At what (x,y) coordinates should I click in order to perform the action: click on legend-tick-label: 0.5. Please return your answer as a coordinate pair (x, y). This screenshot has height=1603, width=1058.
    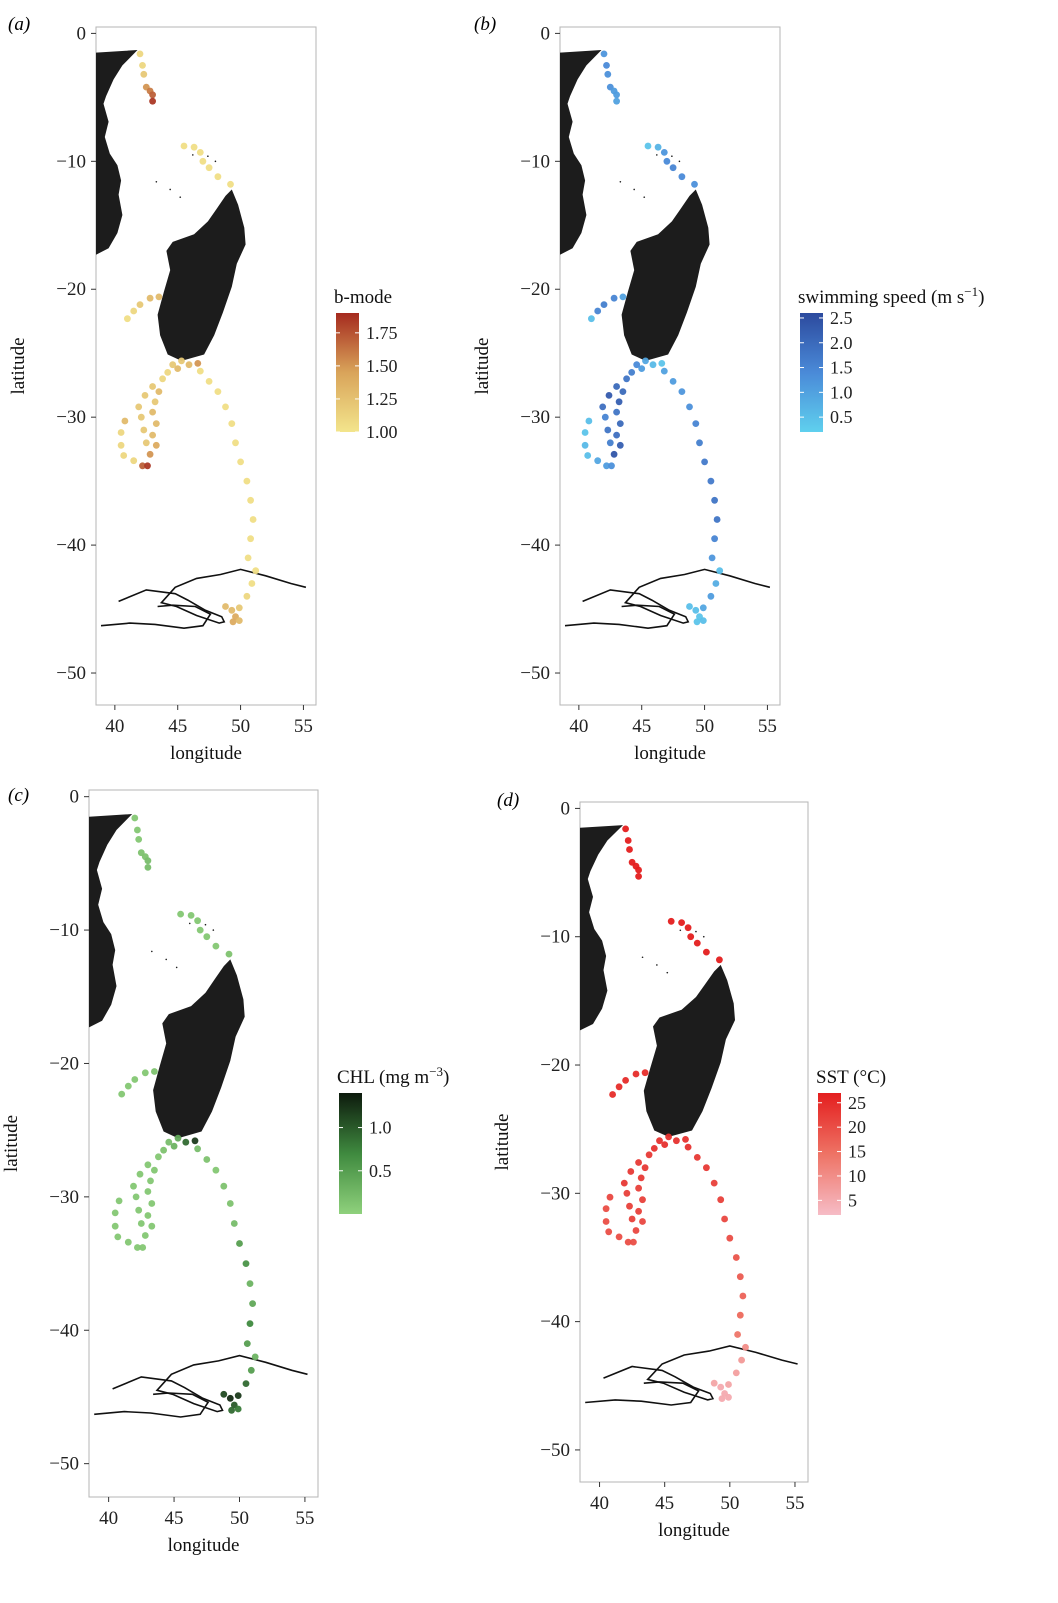
    Looking at the image, I should click on (380, 1171).